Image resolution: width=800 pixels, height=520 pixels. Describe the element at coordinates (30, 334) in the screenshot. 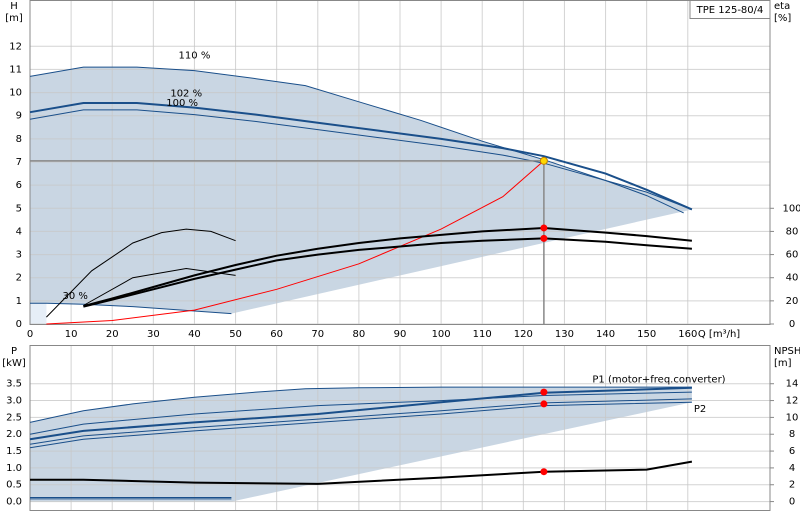

I see `x-tick-label: 0` at that location.